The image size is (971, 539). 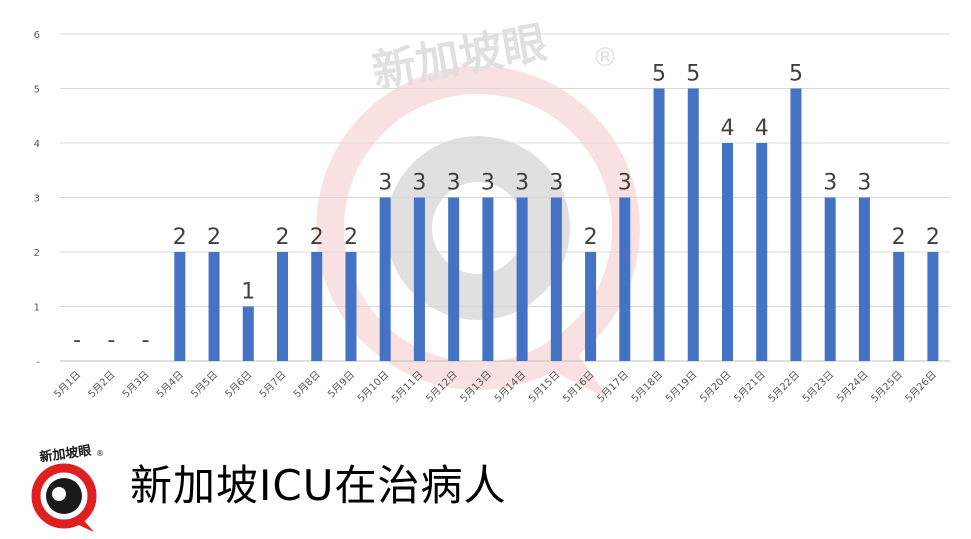 What do you see at coordinates (38, 362) in the screenshot?
I see `y-tick-label: -` at bounding box center [38, 362].